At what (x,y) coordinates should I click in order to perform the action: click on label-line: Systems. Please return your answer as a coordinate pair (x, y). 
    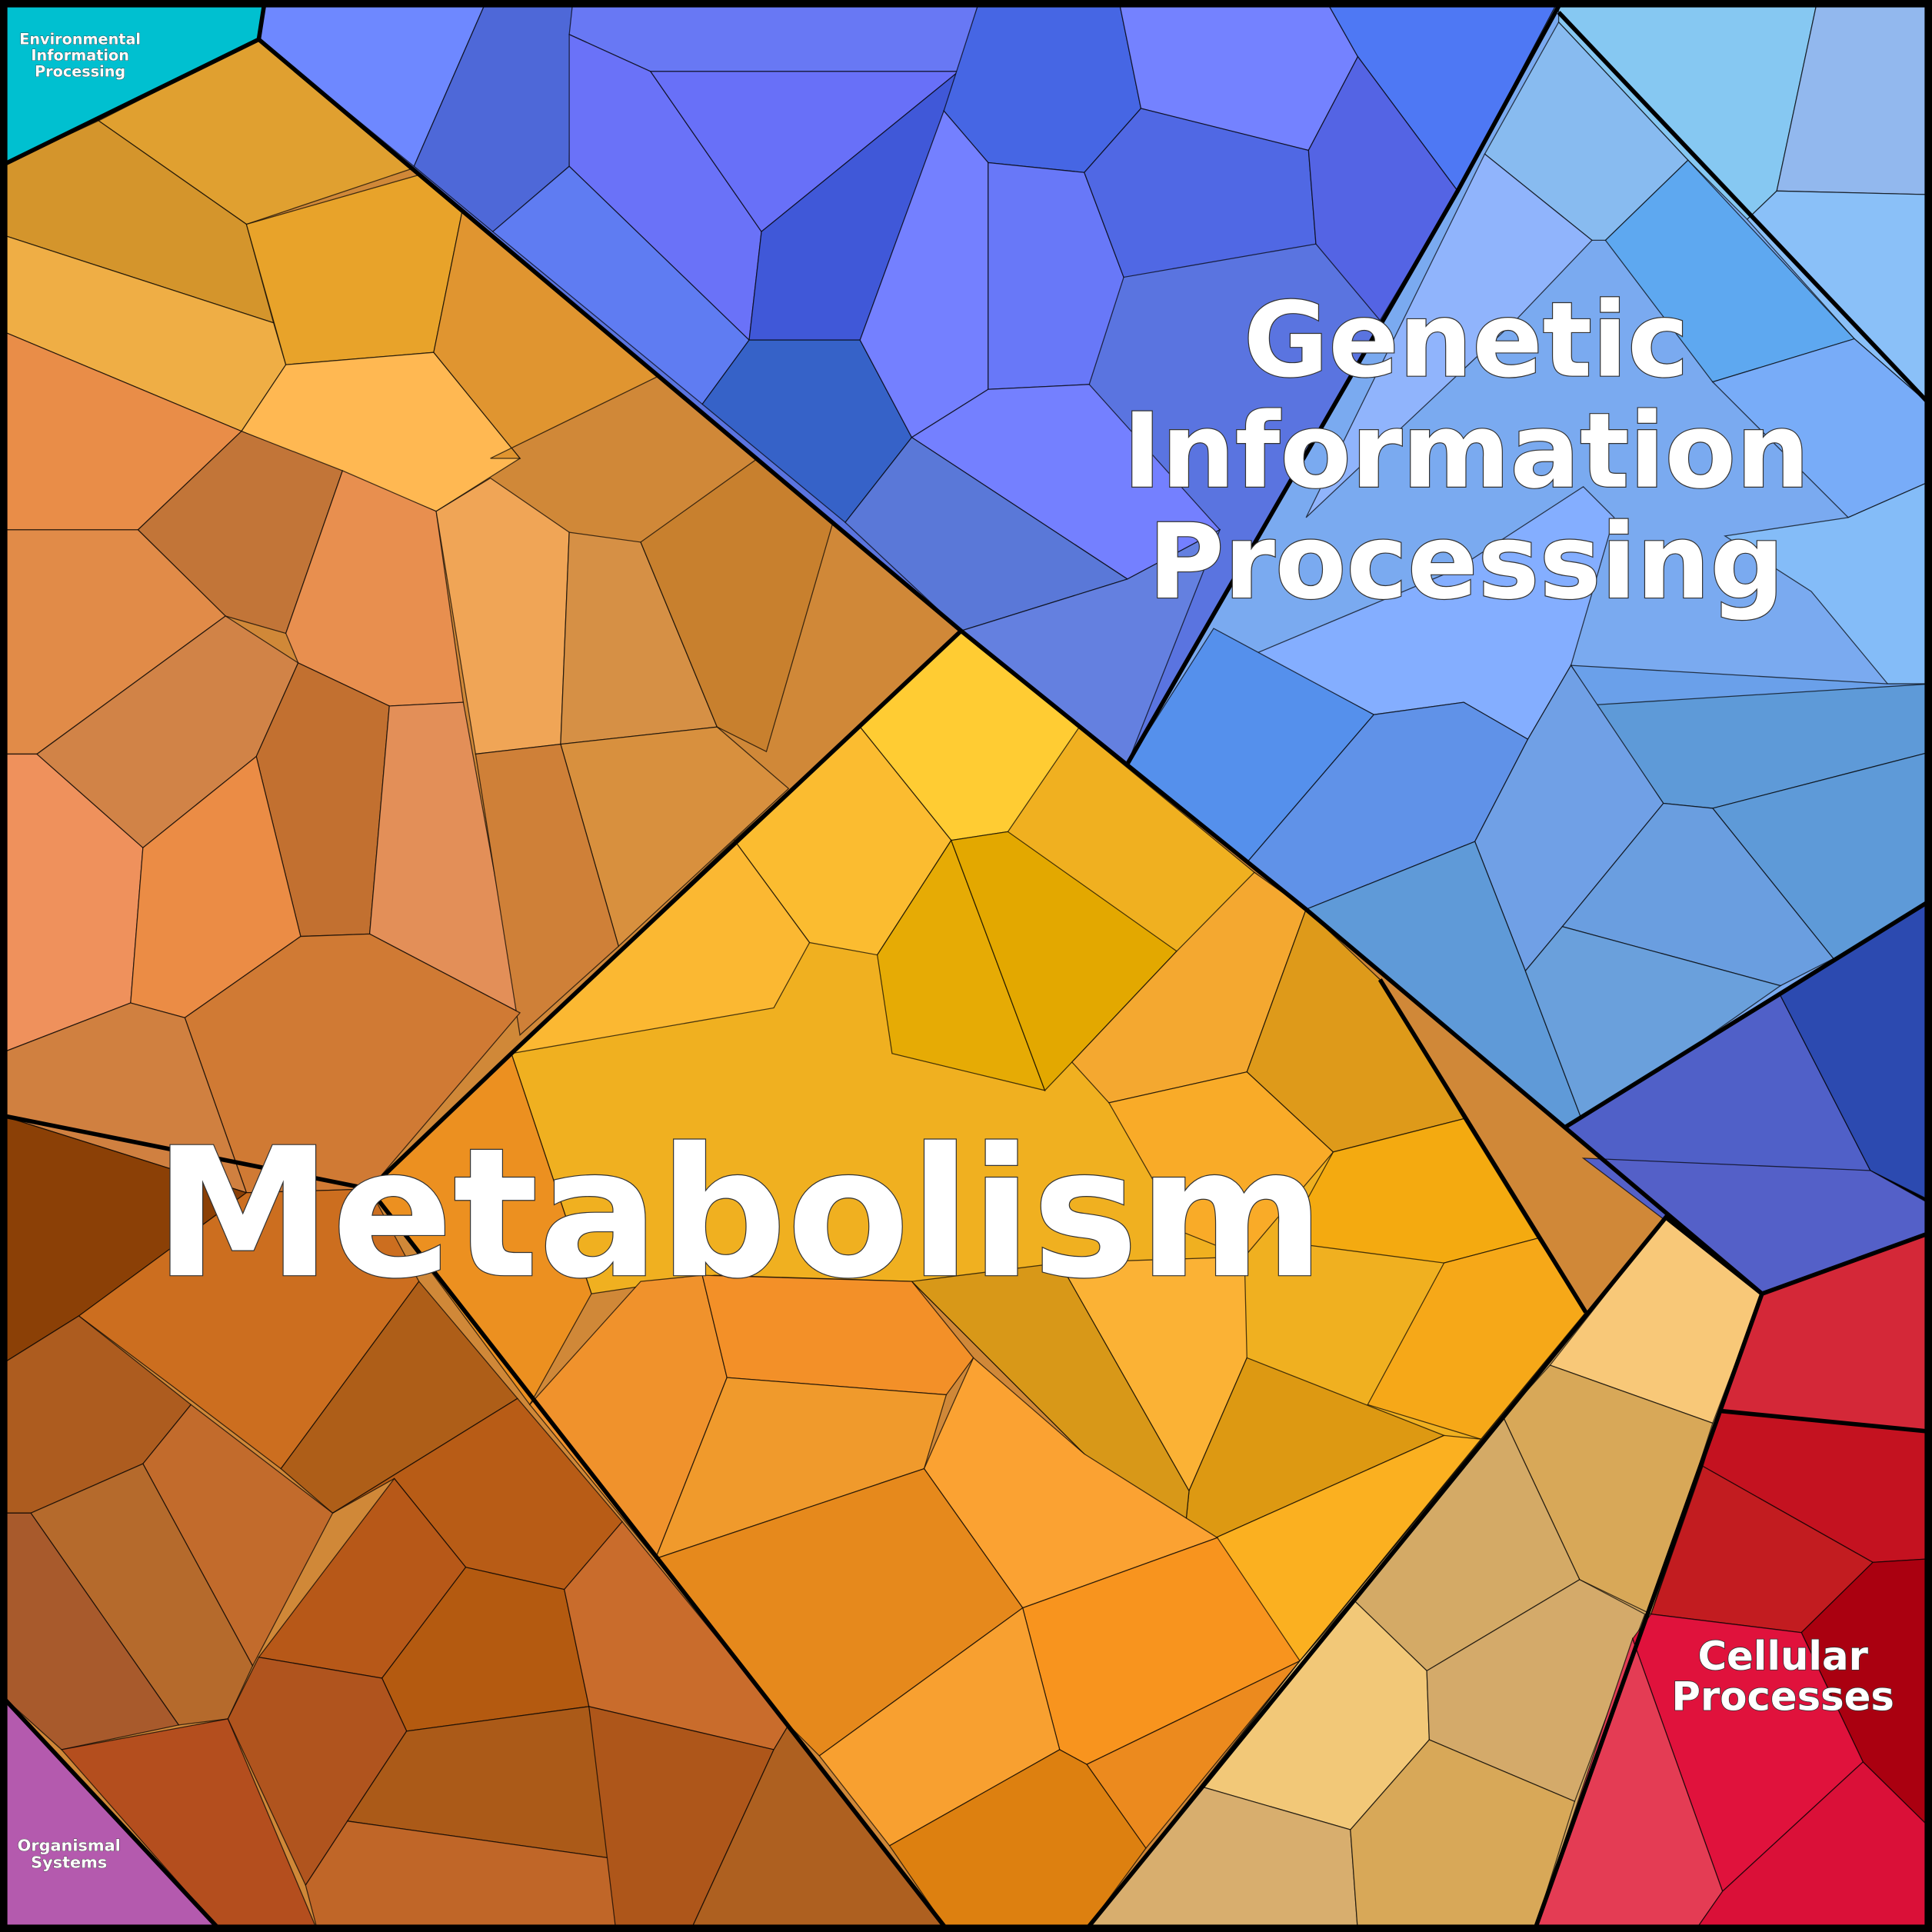
    Looking at the image, I should click on (69, 1863).